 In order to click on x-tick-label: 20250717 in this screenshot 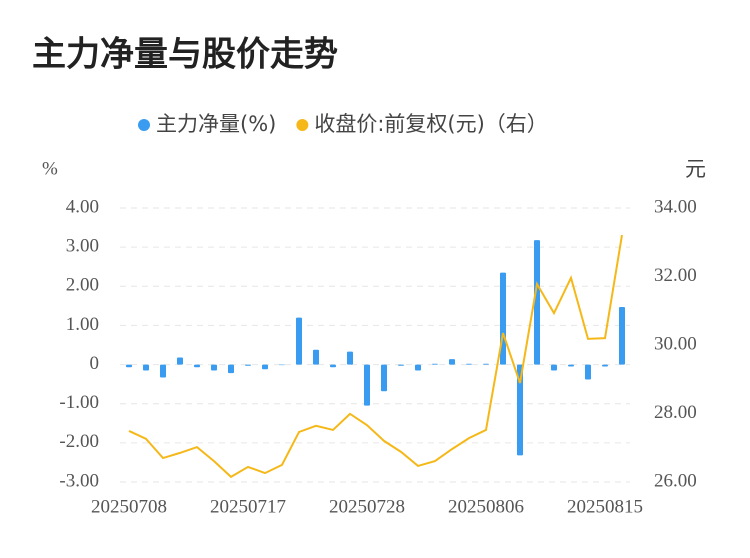, I will do `click(248, 506)`.